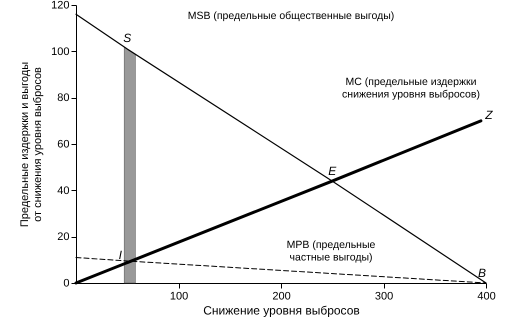 The height and width of the screenshot is (321, 508). Describe the element at coordinates (411, 88) in the screenshot. I see `annotation: MC (предельные издержки снижения уровня выбросов)` at that location.